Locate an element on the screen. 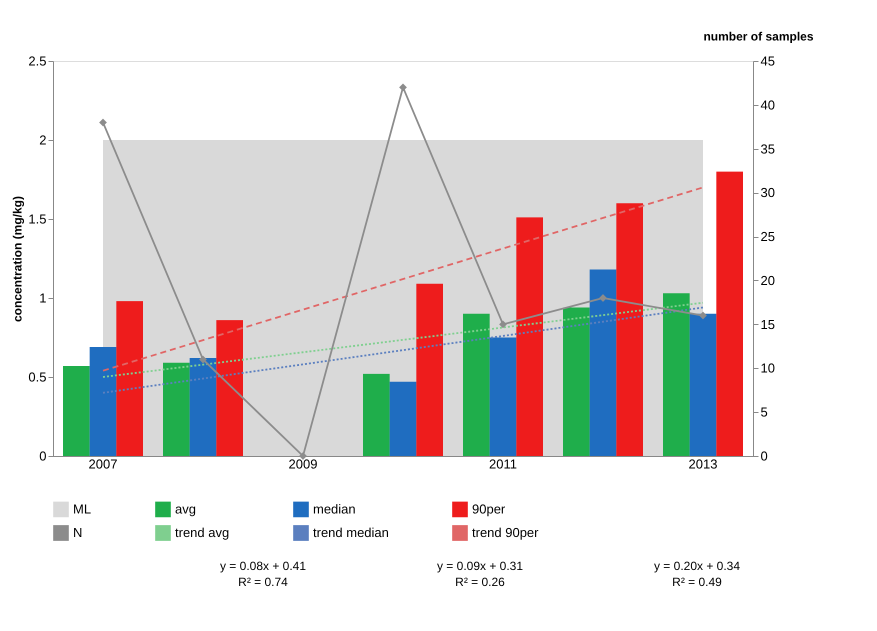 Image resolution: width=877 pixels, height=631 pixels. y2-tick-label: 30 is located at coordinates (767, 192).